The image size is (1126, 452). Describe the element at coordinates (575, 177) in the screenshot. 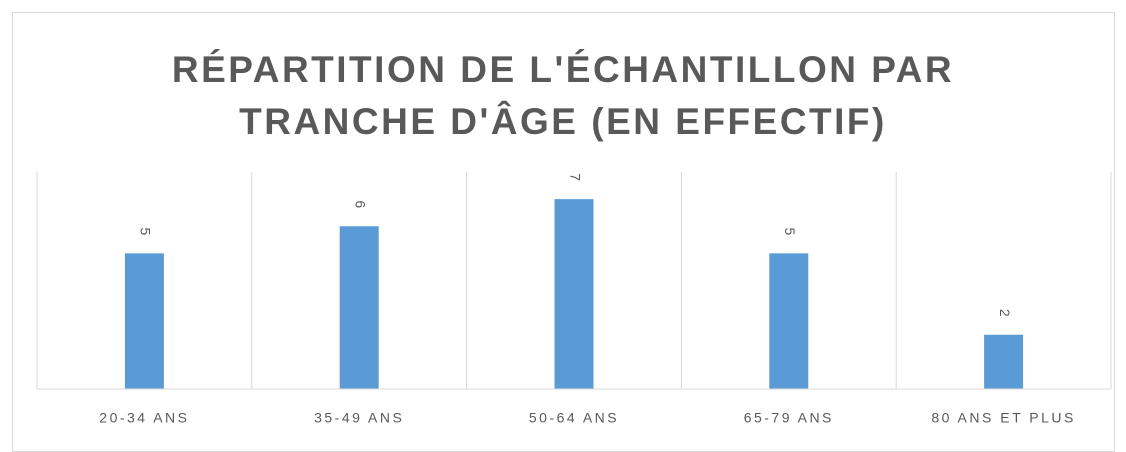

I see `data-label: 7` at that location.